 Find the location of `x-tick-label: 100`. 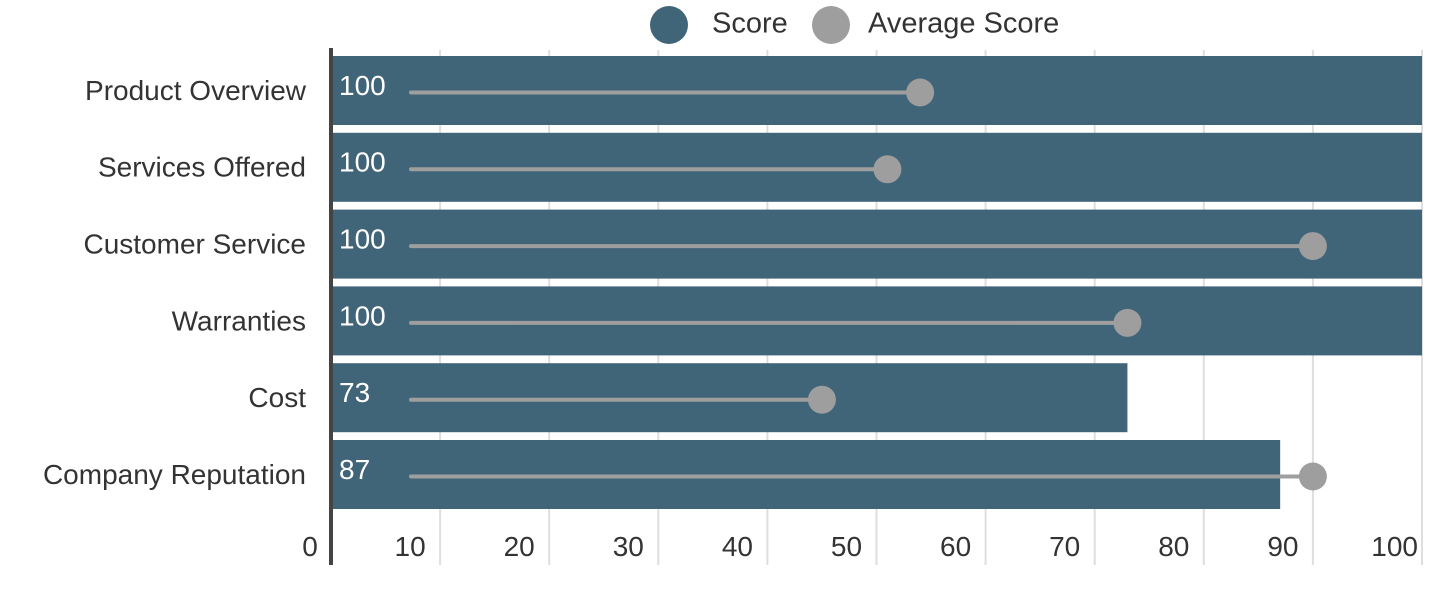

x-tick-label: 100 is located at coordinates (1394, 546).